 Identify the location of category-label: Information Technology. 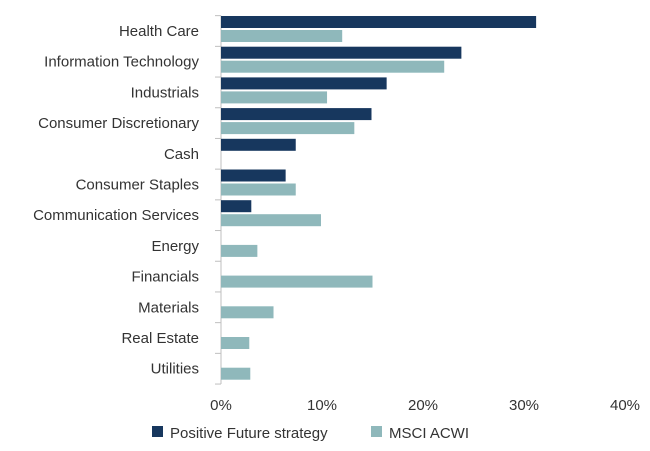
(121, 62).